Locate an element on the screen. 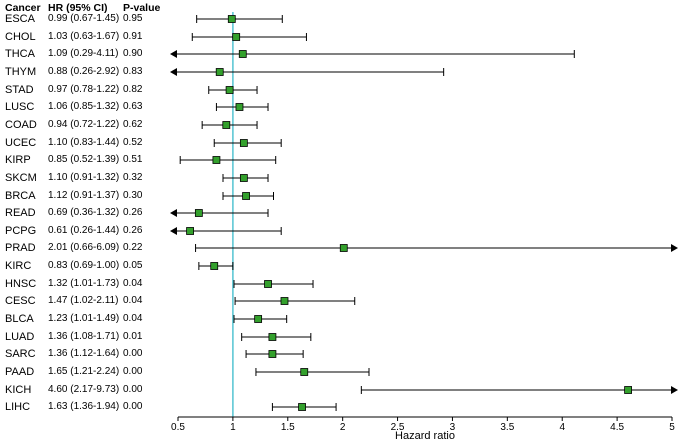  row-label-LUAD: LUAD 1.36 (1.08-1.71) 0.01 is located at coordinates (89, 337).